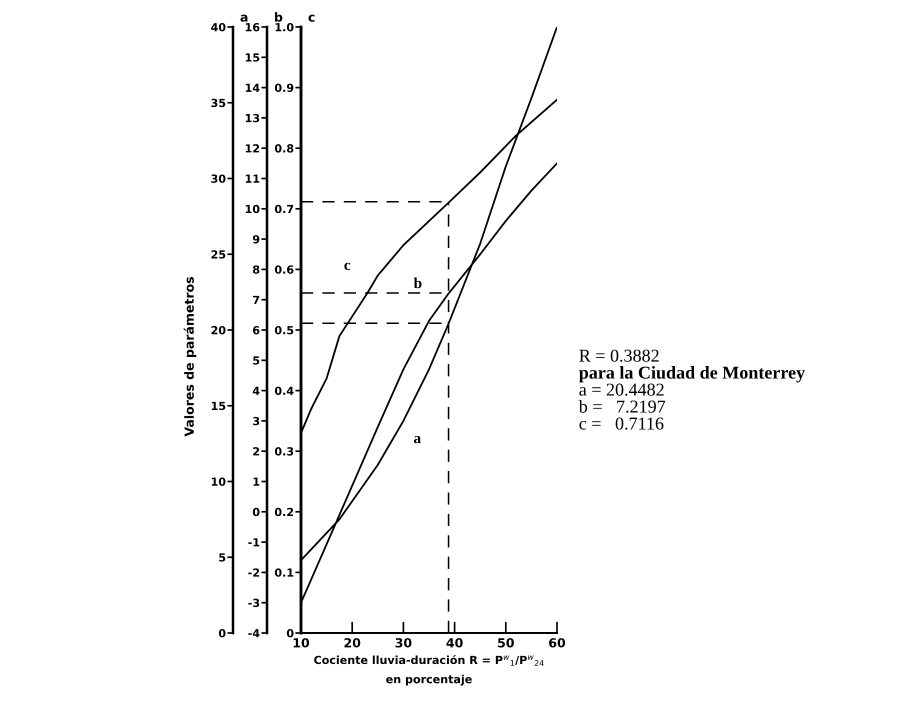  What do you see at coordinates (253, 118) in the screenshot?
I see `y2-tick-label: 13` at bounding box center [253, 118].